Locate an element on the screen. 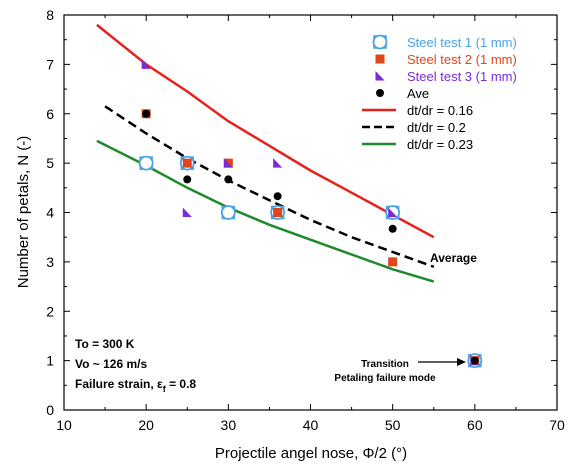 This screenshot has height=464, width=575. failure-strain-symbol: ε is located at coordinates (160, 384).